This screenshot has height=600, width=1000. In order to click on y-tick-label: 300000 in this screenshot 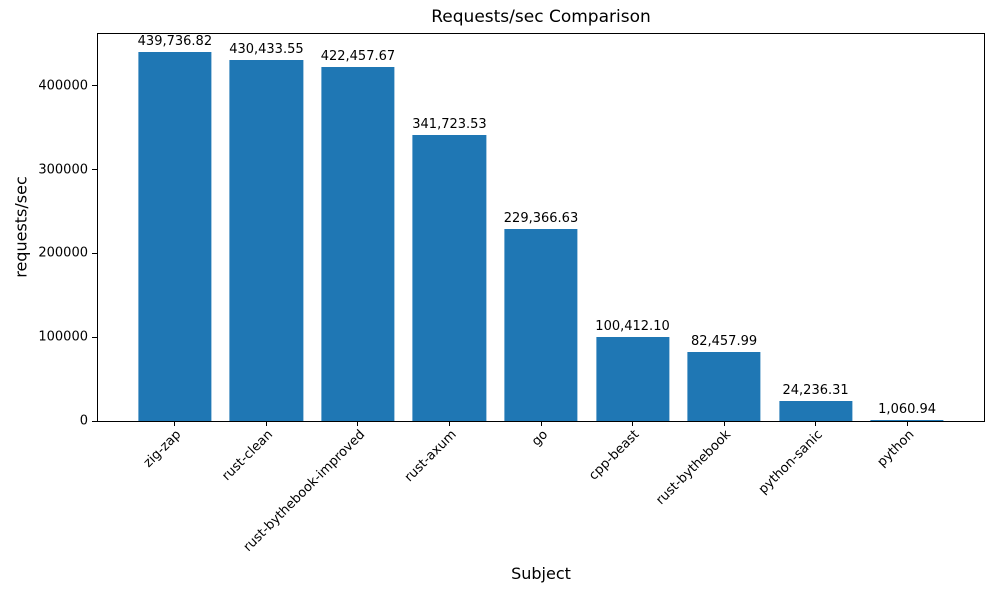, I will do `click(63, 170)`.